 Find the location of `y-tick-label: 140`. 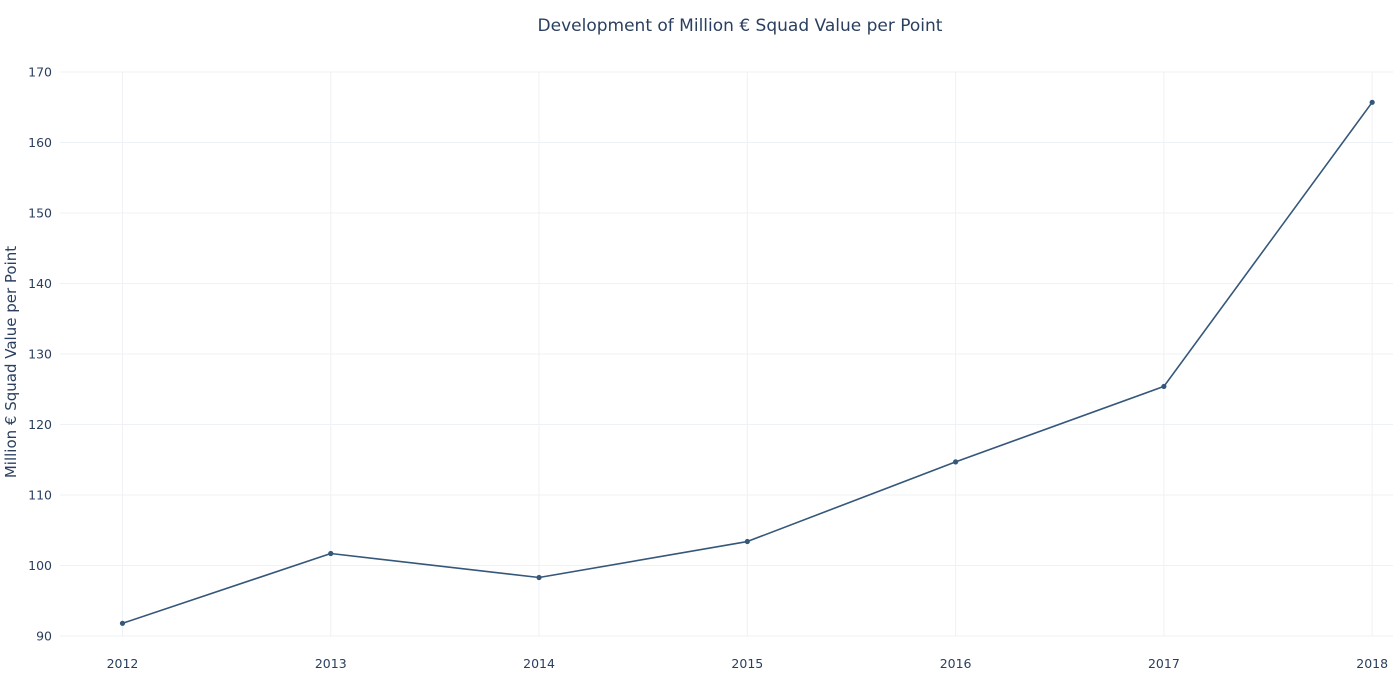

y-tick-label: 140 is located at coordinates (40, 283).